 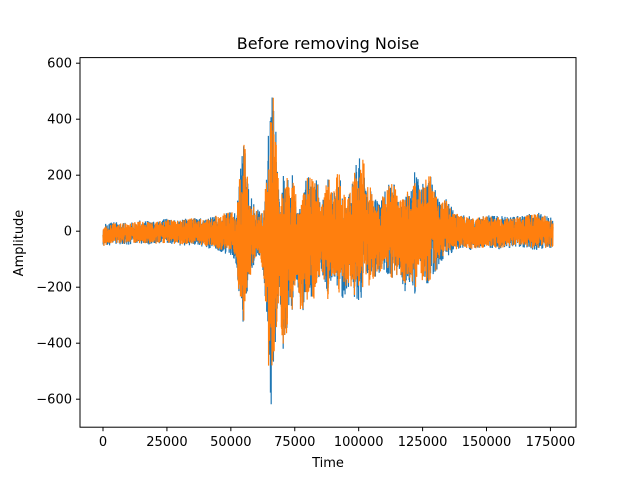 What do you see at coordinates (58, 232) in the screenshot?
I see `y-axis: 600 400 200 0 −200 −400 −600` at bounding box center [58, 232].